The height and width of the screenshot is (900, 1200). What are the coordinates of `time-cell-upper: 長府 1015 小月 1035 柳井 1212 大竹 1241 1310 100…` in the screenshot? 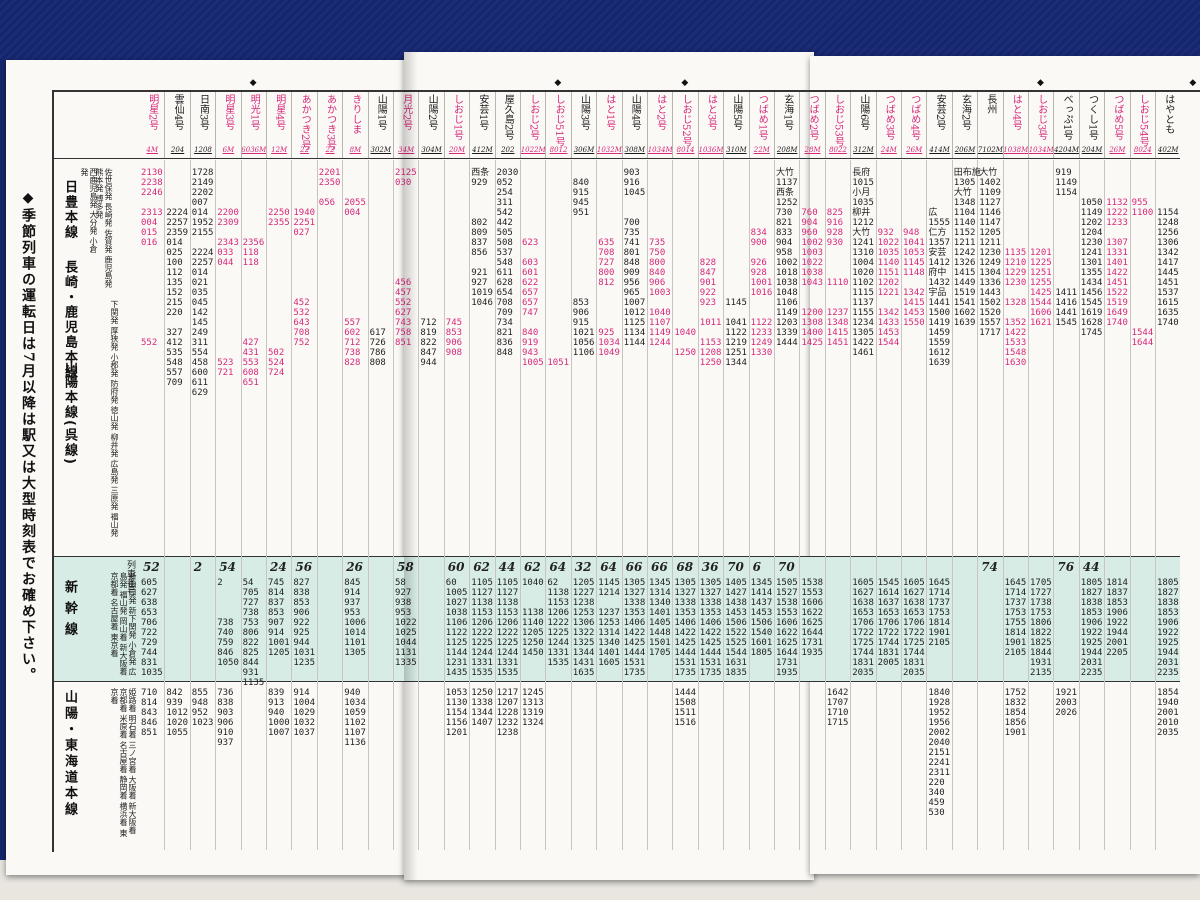 It's located at (863, 263).